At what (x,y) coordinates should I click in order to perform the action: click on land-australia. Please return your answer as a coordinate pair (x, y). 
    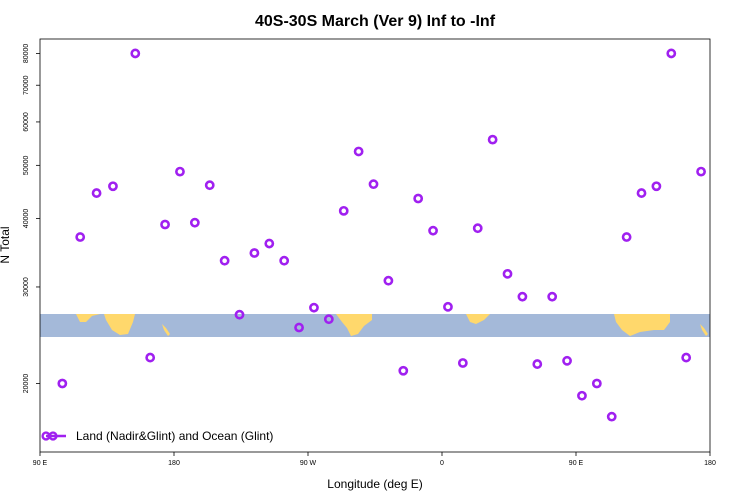
    Looking at the image, I should click on (119, 324).